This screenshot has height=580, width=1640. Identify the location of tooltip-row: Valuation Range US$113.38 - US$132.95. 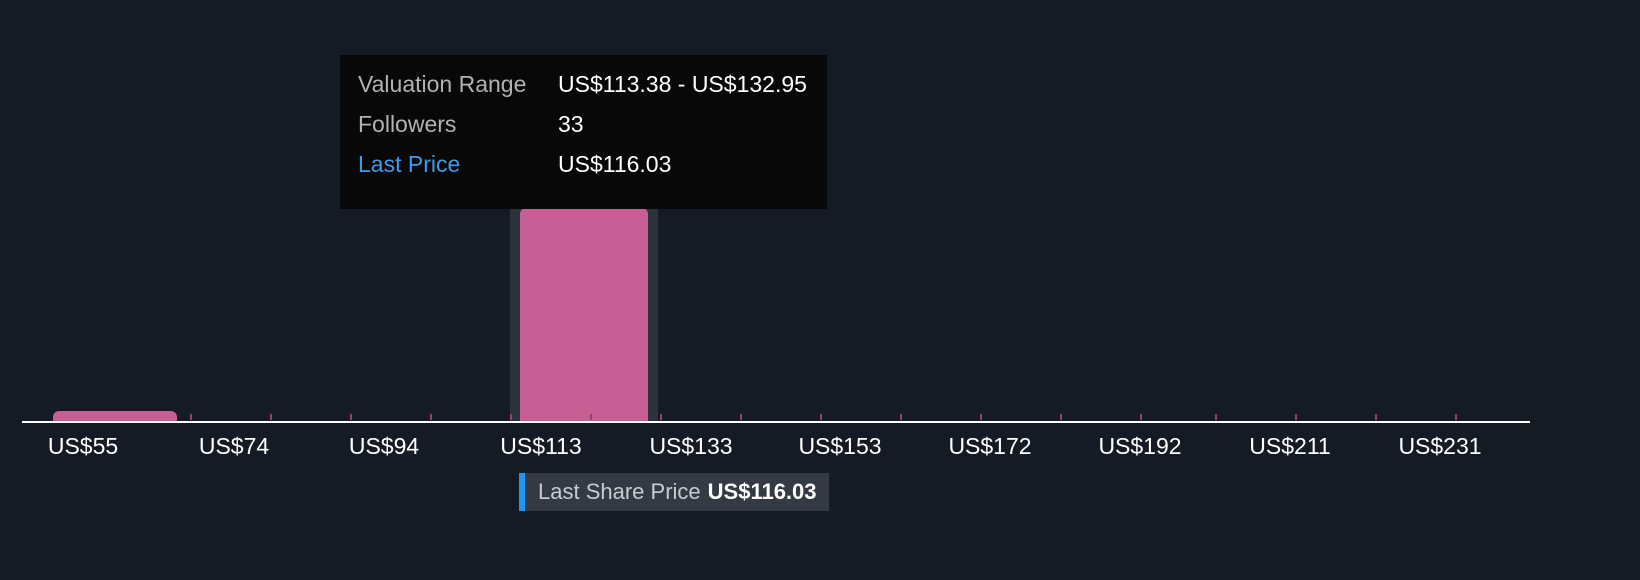
(582, 91).